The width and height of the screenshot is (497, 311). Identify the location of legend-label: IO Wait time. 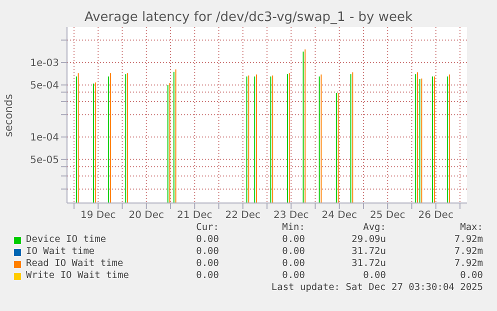
(60, 251).